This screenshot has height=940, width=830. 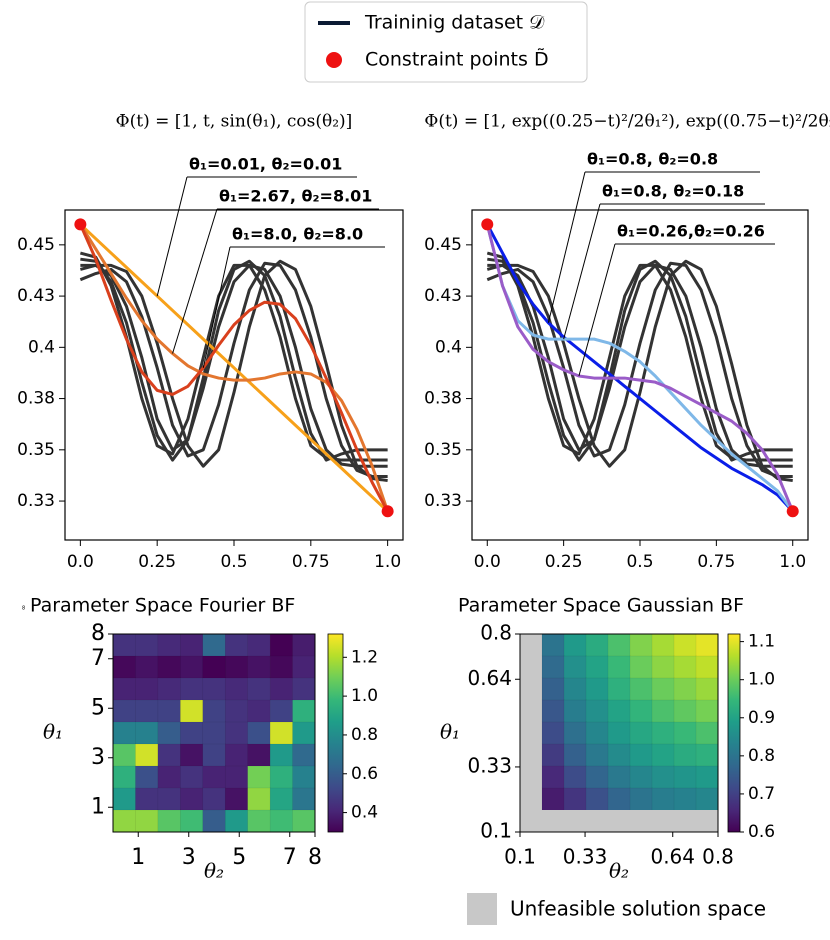 I want to click on annotation-leader, so click(x=172, y=236).